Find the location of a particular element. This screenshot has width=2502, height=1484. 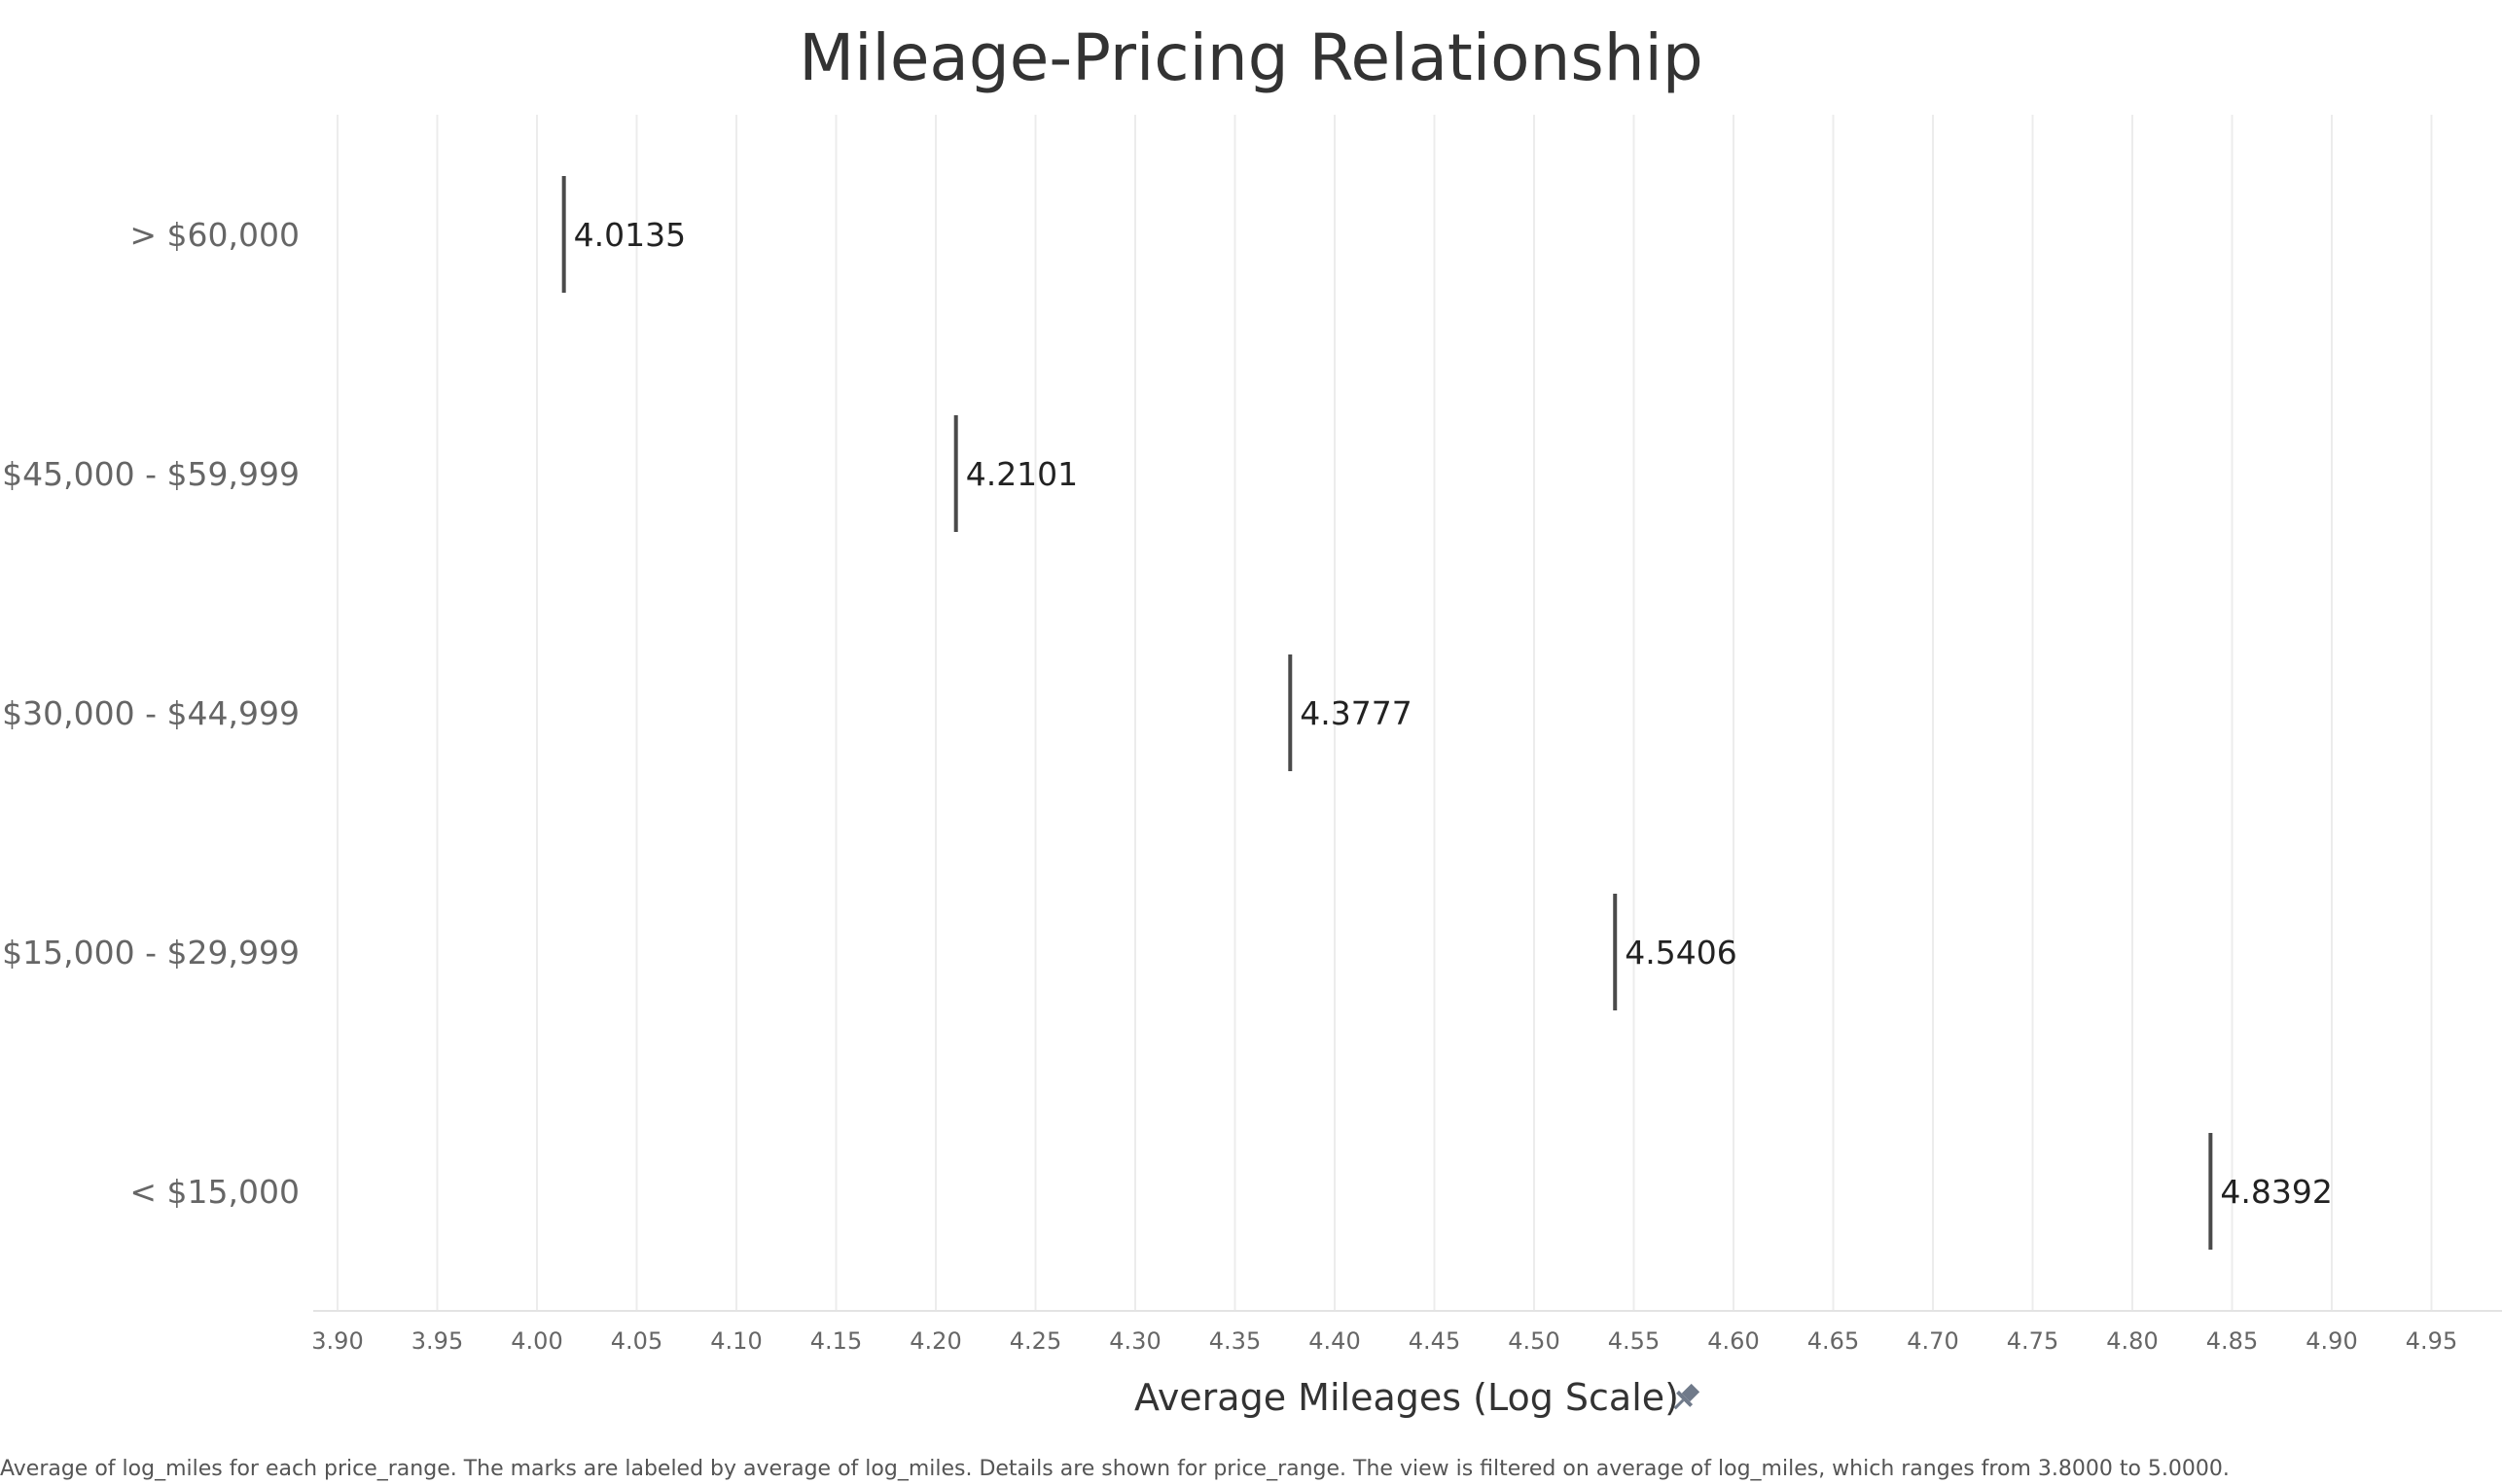

chart-title: Mileage-Pricing Relationship is located at coordinates (1251, 58).